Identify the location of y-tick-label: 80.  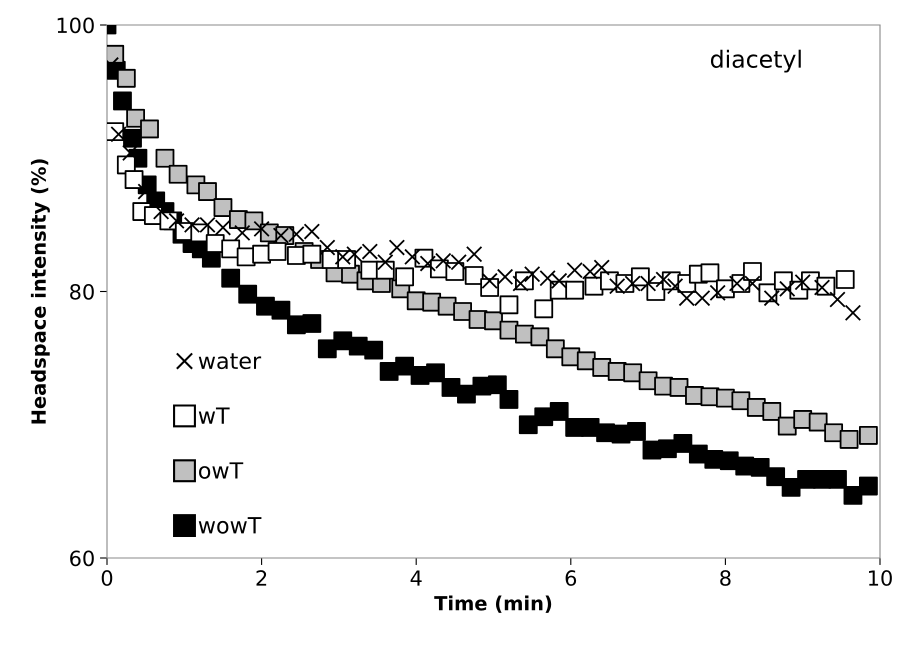
(82, 292).